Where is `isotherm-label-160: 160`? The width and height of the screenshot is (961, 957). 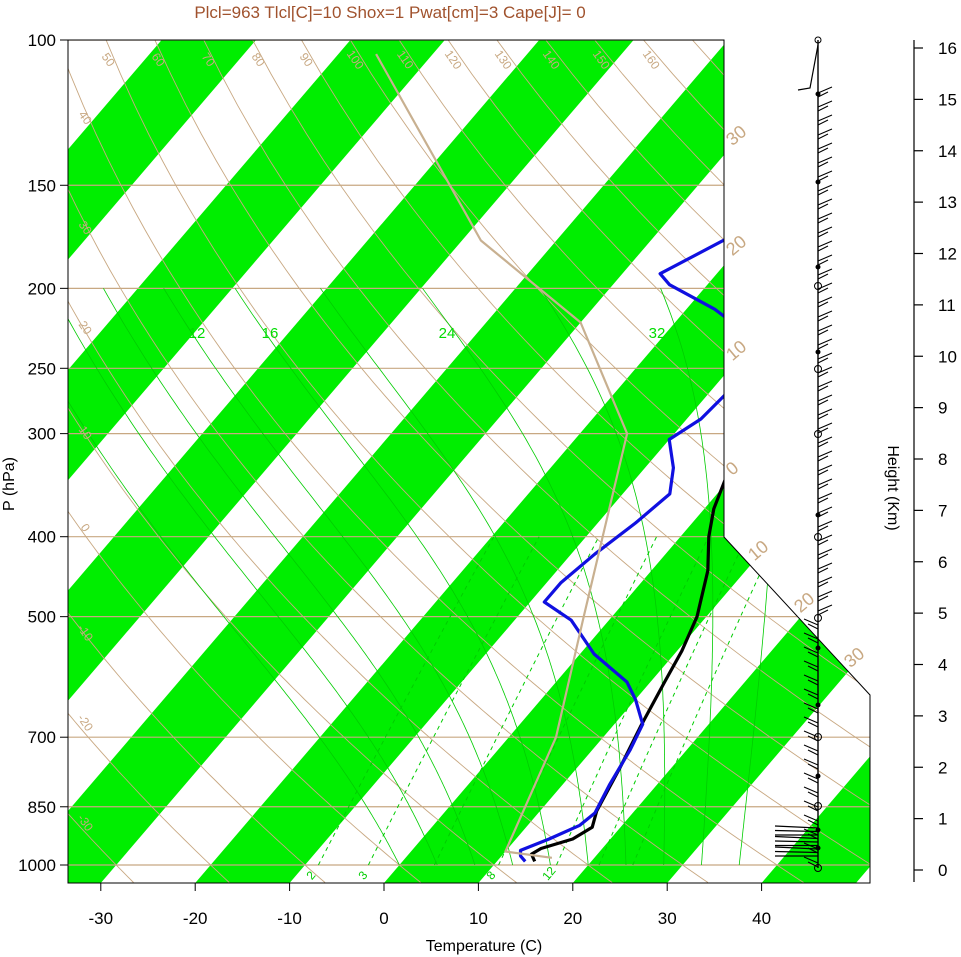
isotherm-label-160: 160 is located at coordinates (651, 59).